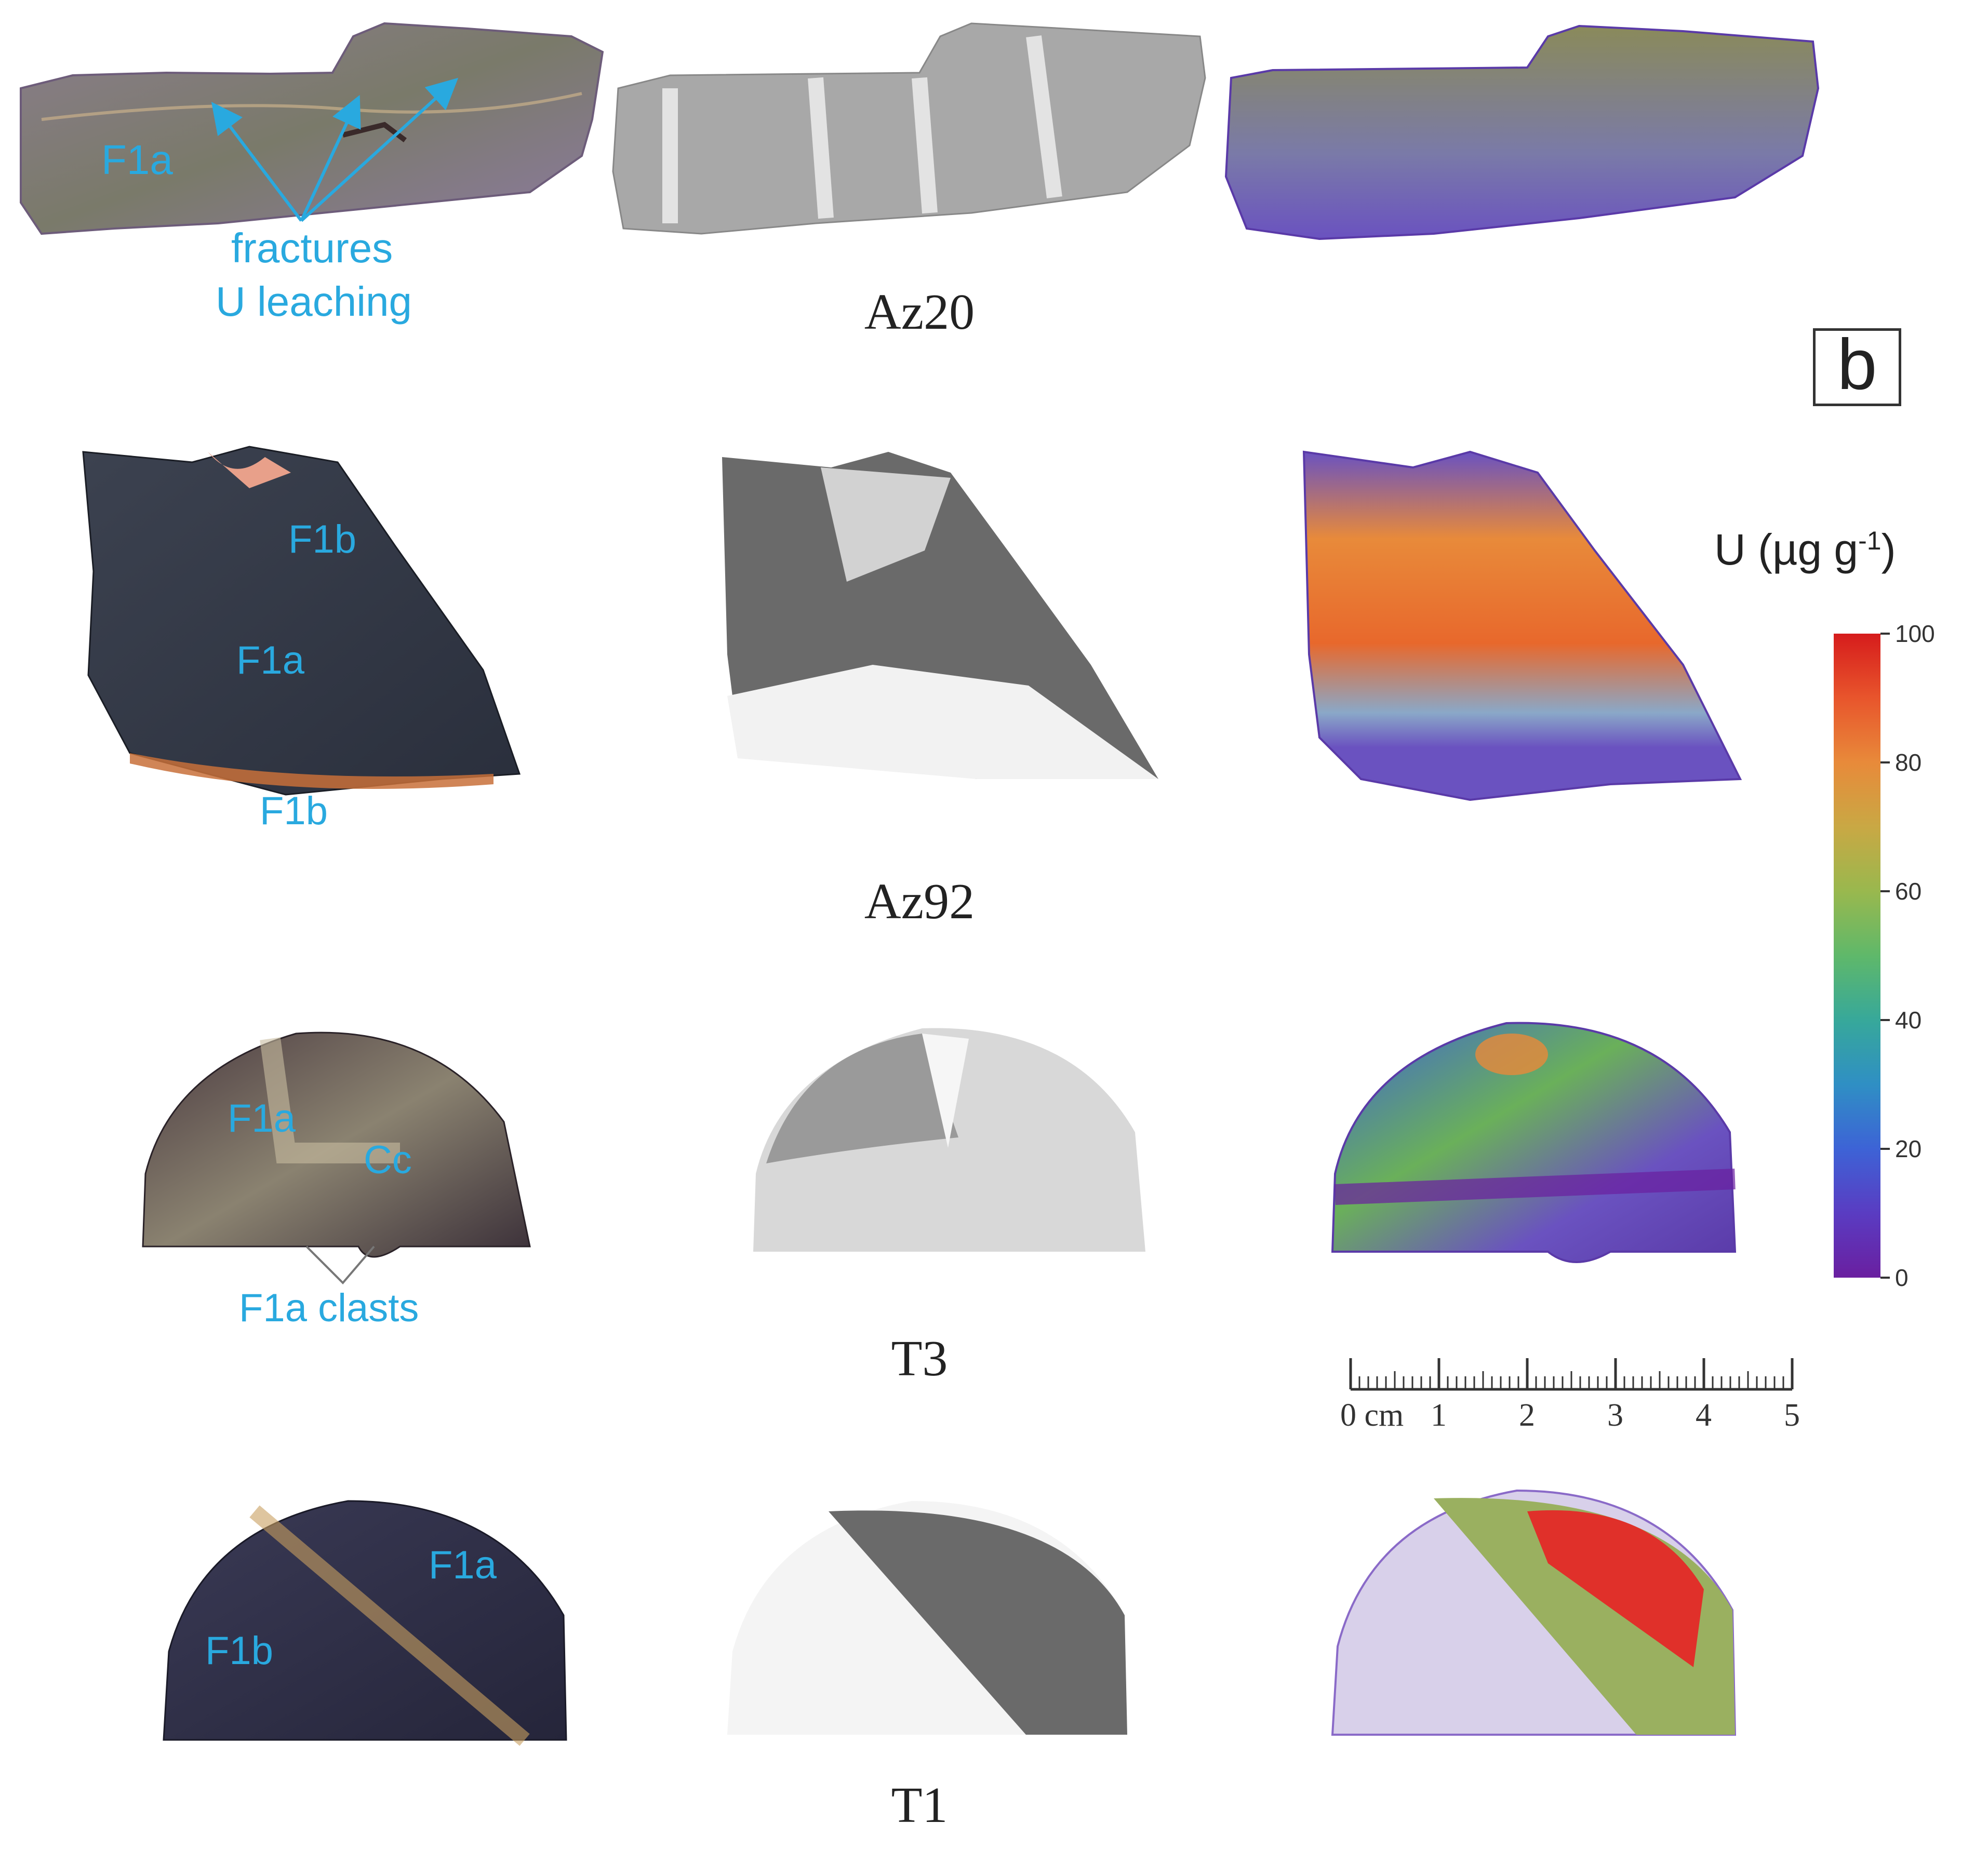 This screenshot has height=1850, width=1988. What do you see at coordinates (322, 539) in the screenshot?
I see `az92-f1b-top-label: F1b` at bounding box center [322, 539].